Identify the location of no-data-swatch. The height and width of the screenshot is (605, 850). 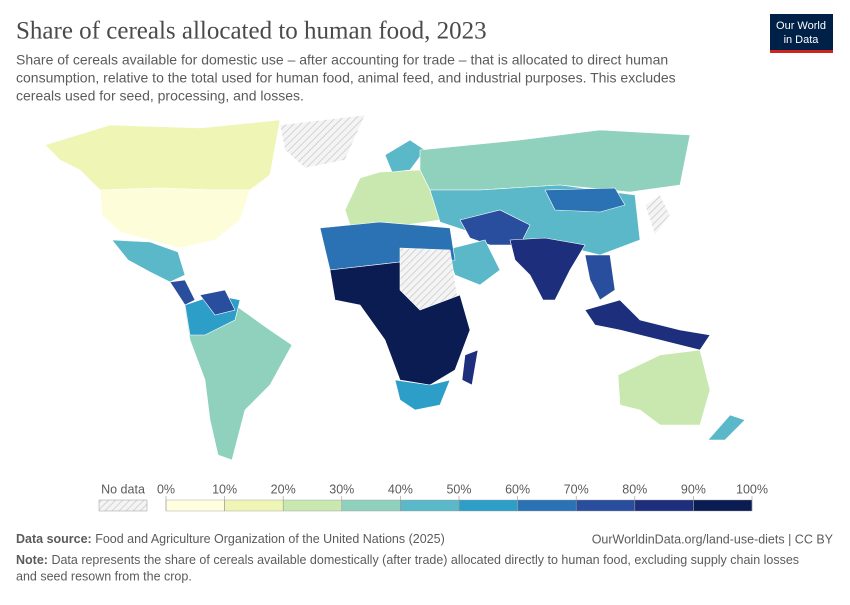
(123, 505).